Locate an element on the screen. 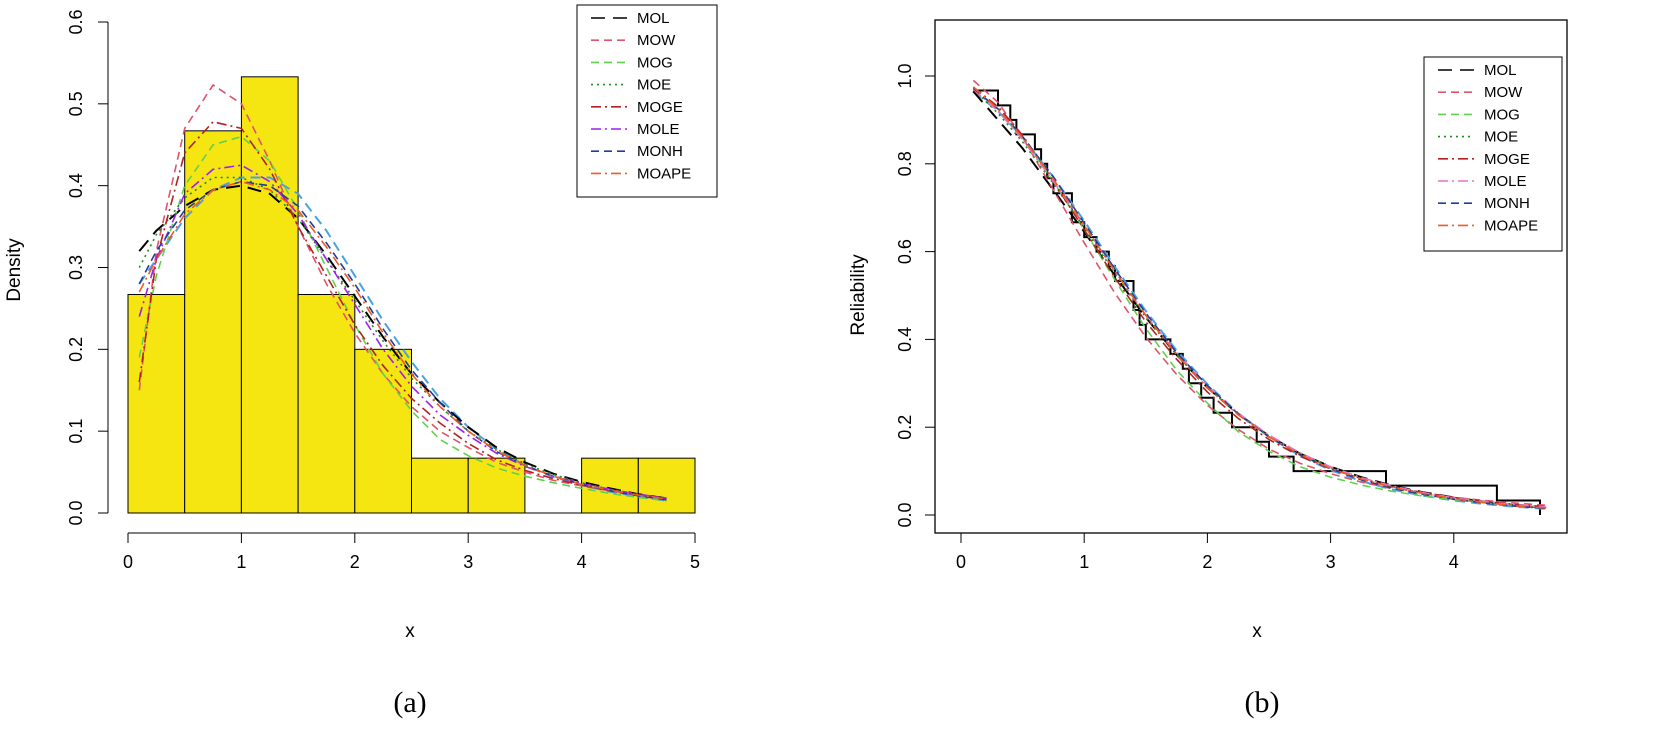 The image size is (1657, 731). xlabel-a: x is located at coordinates (410, 631).